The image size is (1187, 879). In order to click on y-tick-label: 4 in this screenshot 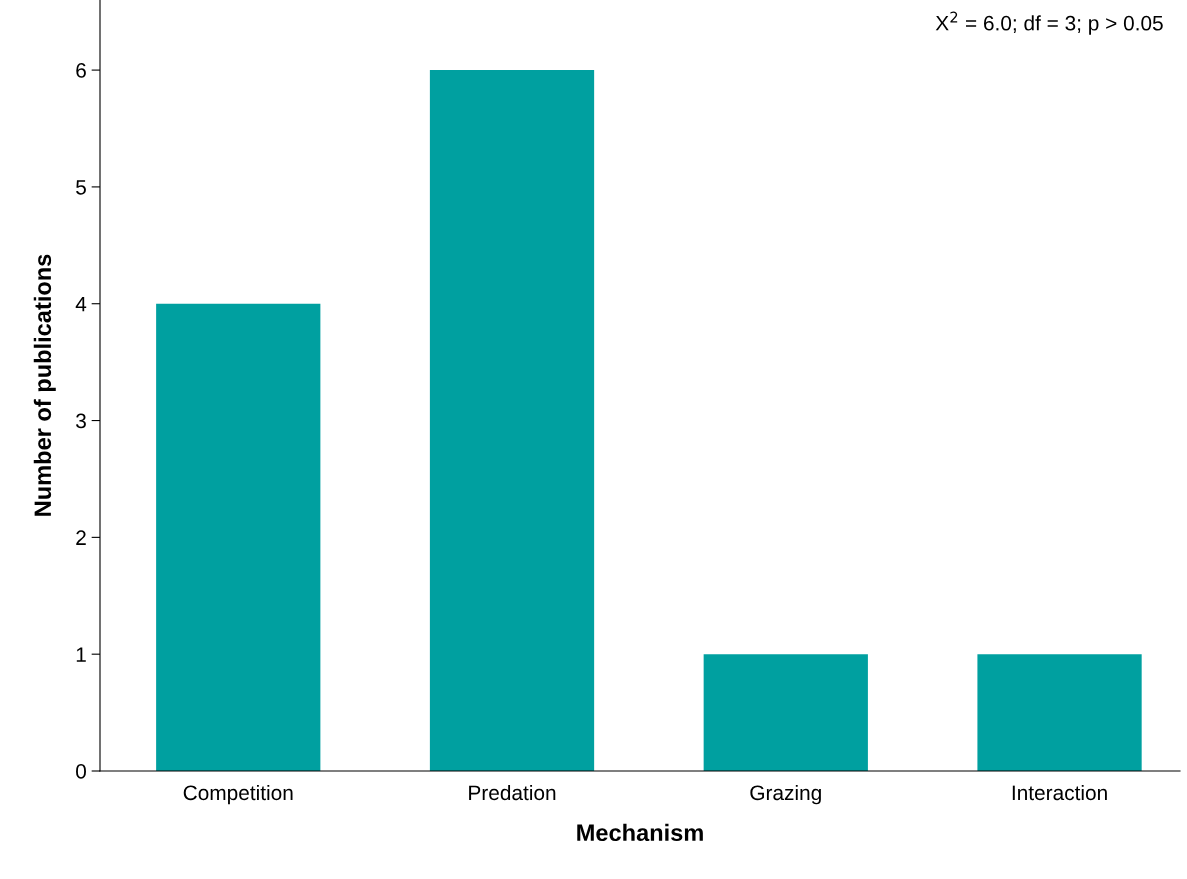, I will do `click(81, 304)`.